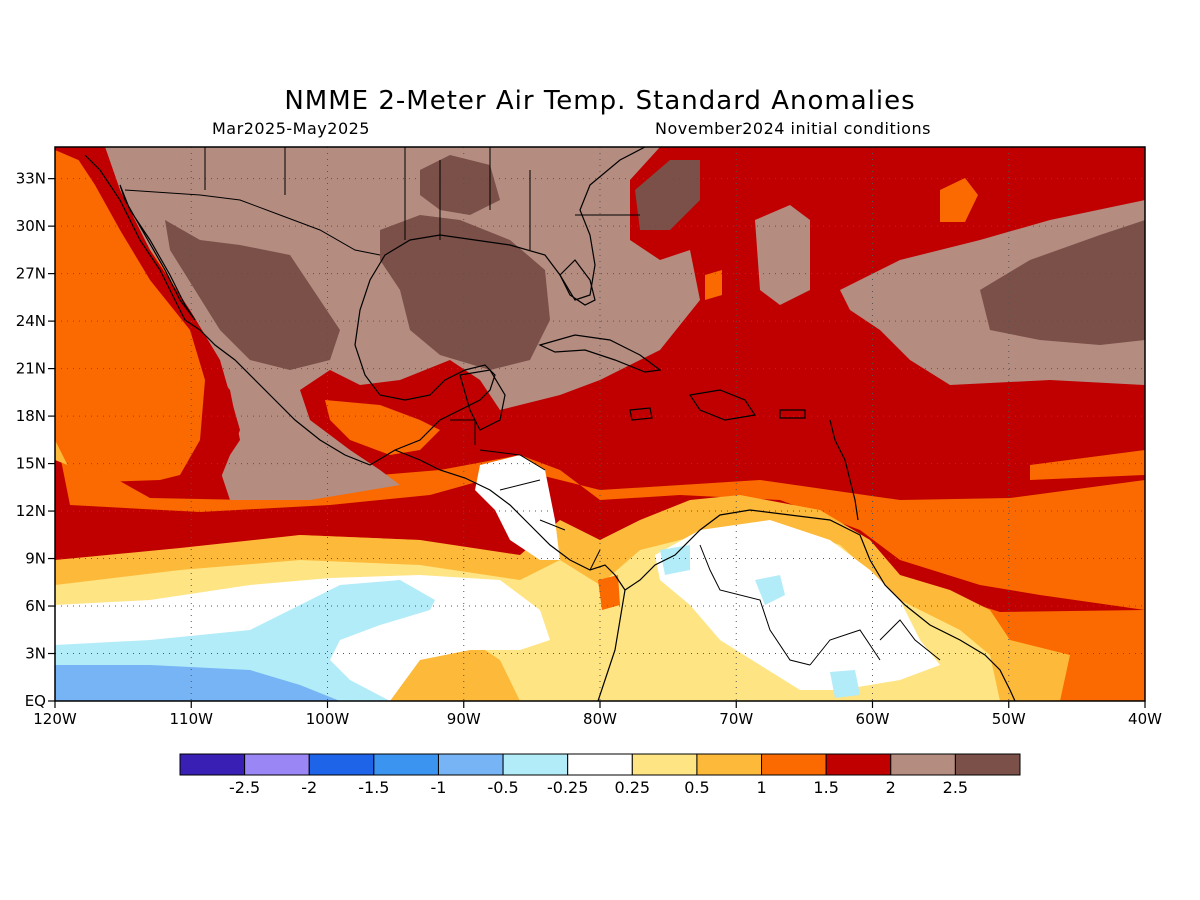 Image resolution: width=1200 pixels, height=900 pixels. What do you see at coordinates (525, 495) in the screenshot?
I see `border-central-america` at bounding box center [525, 495].